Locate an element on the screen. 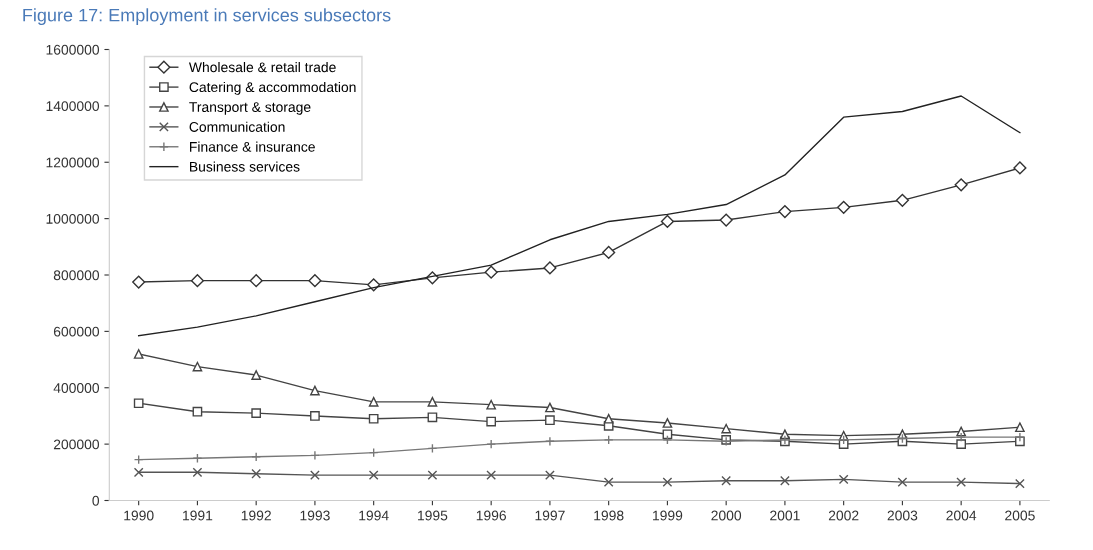 The height and width of the screenshot is (550, 1093). x-tick-label: 1996 is located at coordinates (491, 515).